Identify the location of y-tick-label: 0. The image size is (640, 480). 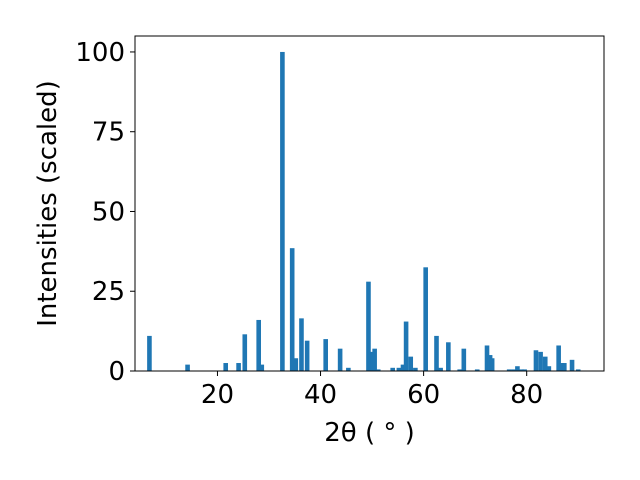
(116, 372).